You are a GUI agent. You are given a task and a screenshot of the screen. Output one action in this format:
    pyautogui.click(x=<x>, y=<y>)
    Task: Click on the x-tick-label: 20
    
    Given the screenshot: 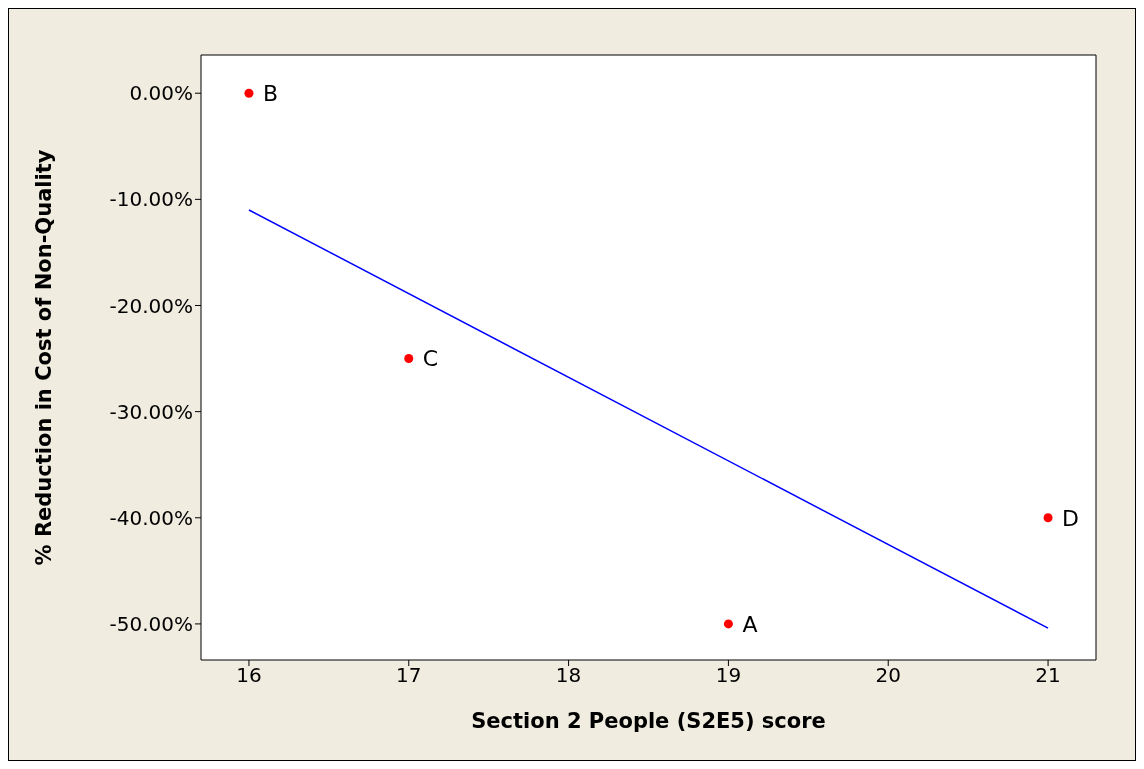 What is the action you would take?
    pyautogui.click(x=888, y=675)
    